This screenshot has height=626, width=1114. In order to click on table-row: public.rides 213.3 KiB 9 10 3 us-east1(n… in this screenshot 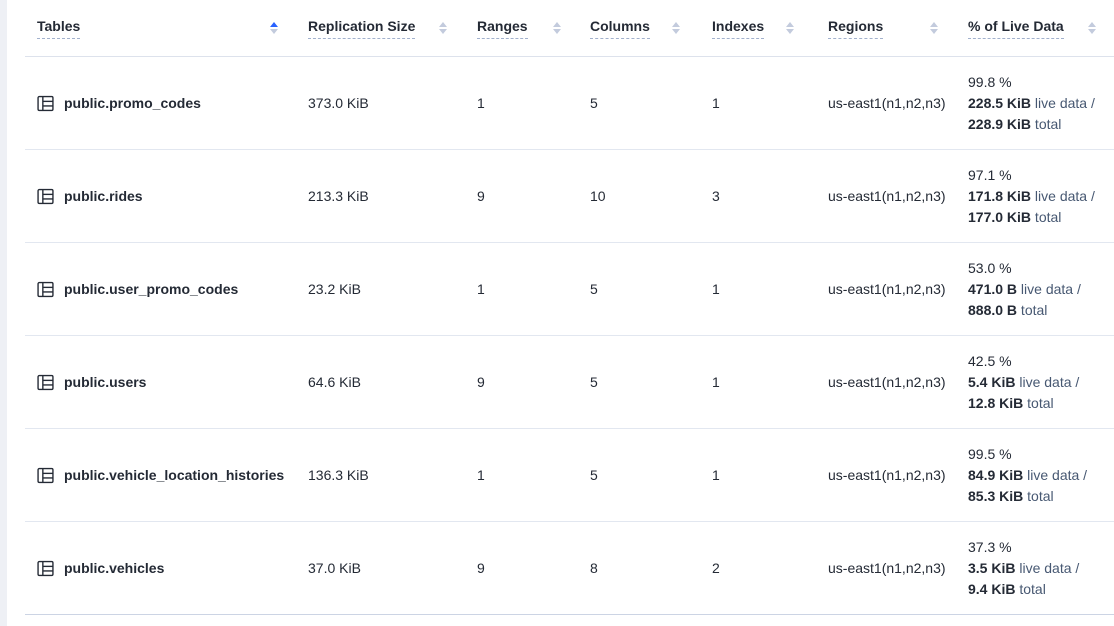, I will do `click(569, 196)`.